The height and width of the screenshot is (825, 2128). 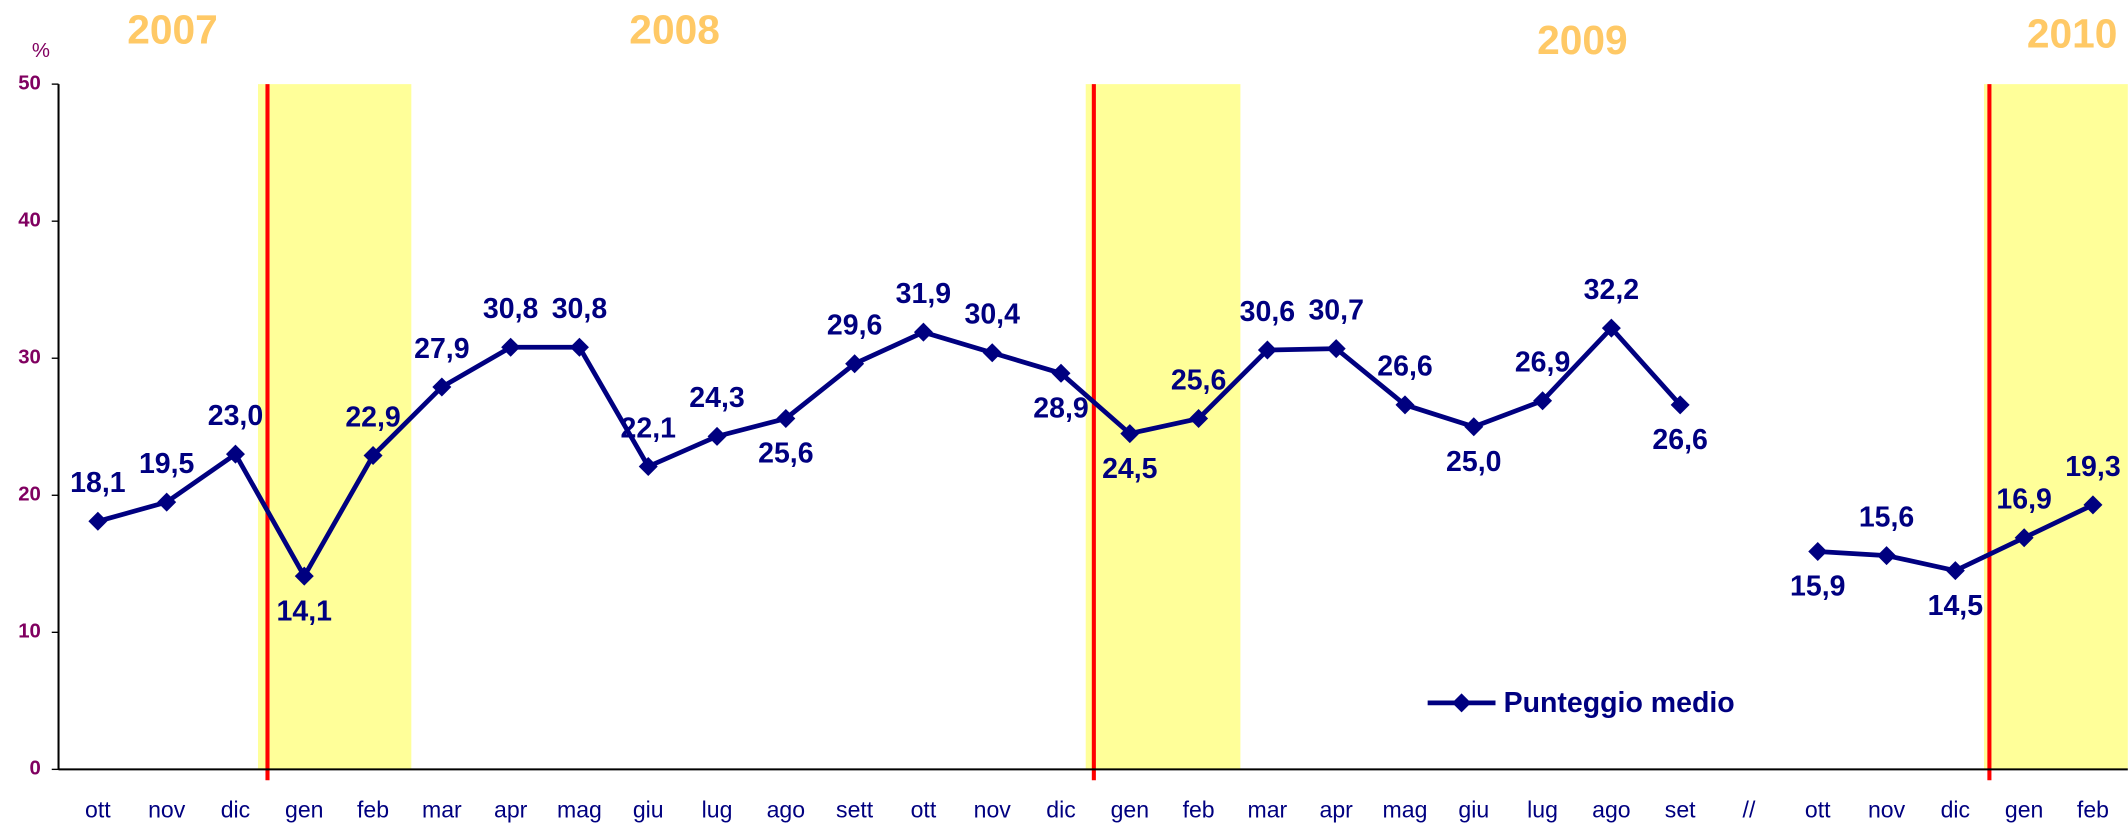 I want to click on data-label: 30,6, so click(x=1267, y=312).